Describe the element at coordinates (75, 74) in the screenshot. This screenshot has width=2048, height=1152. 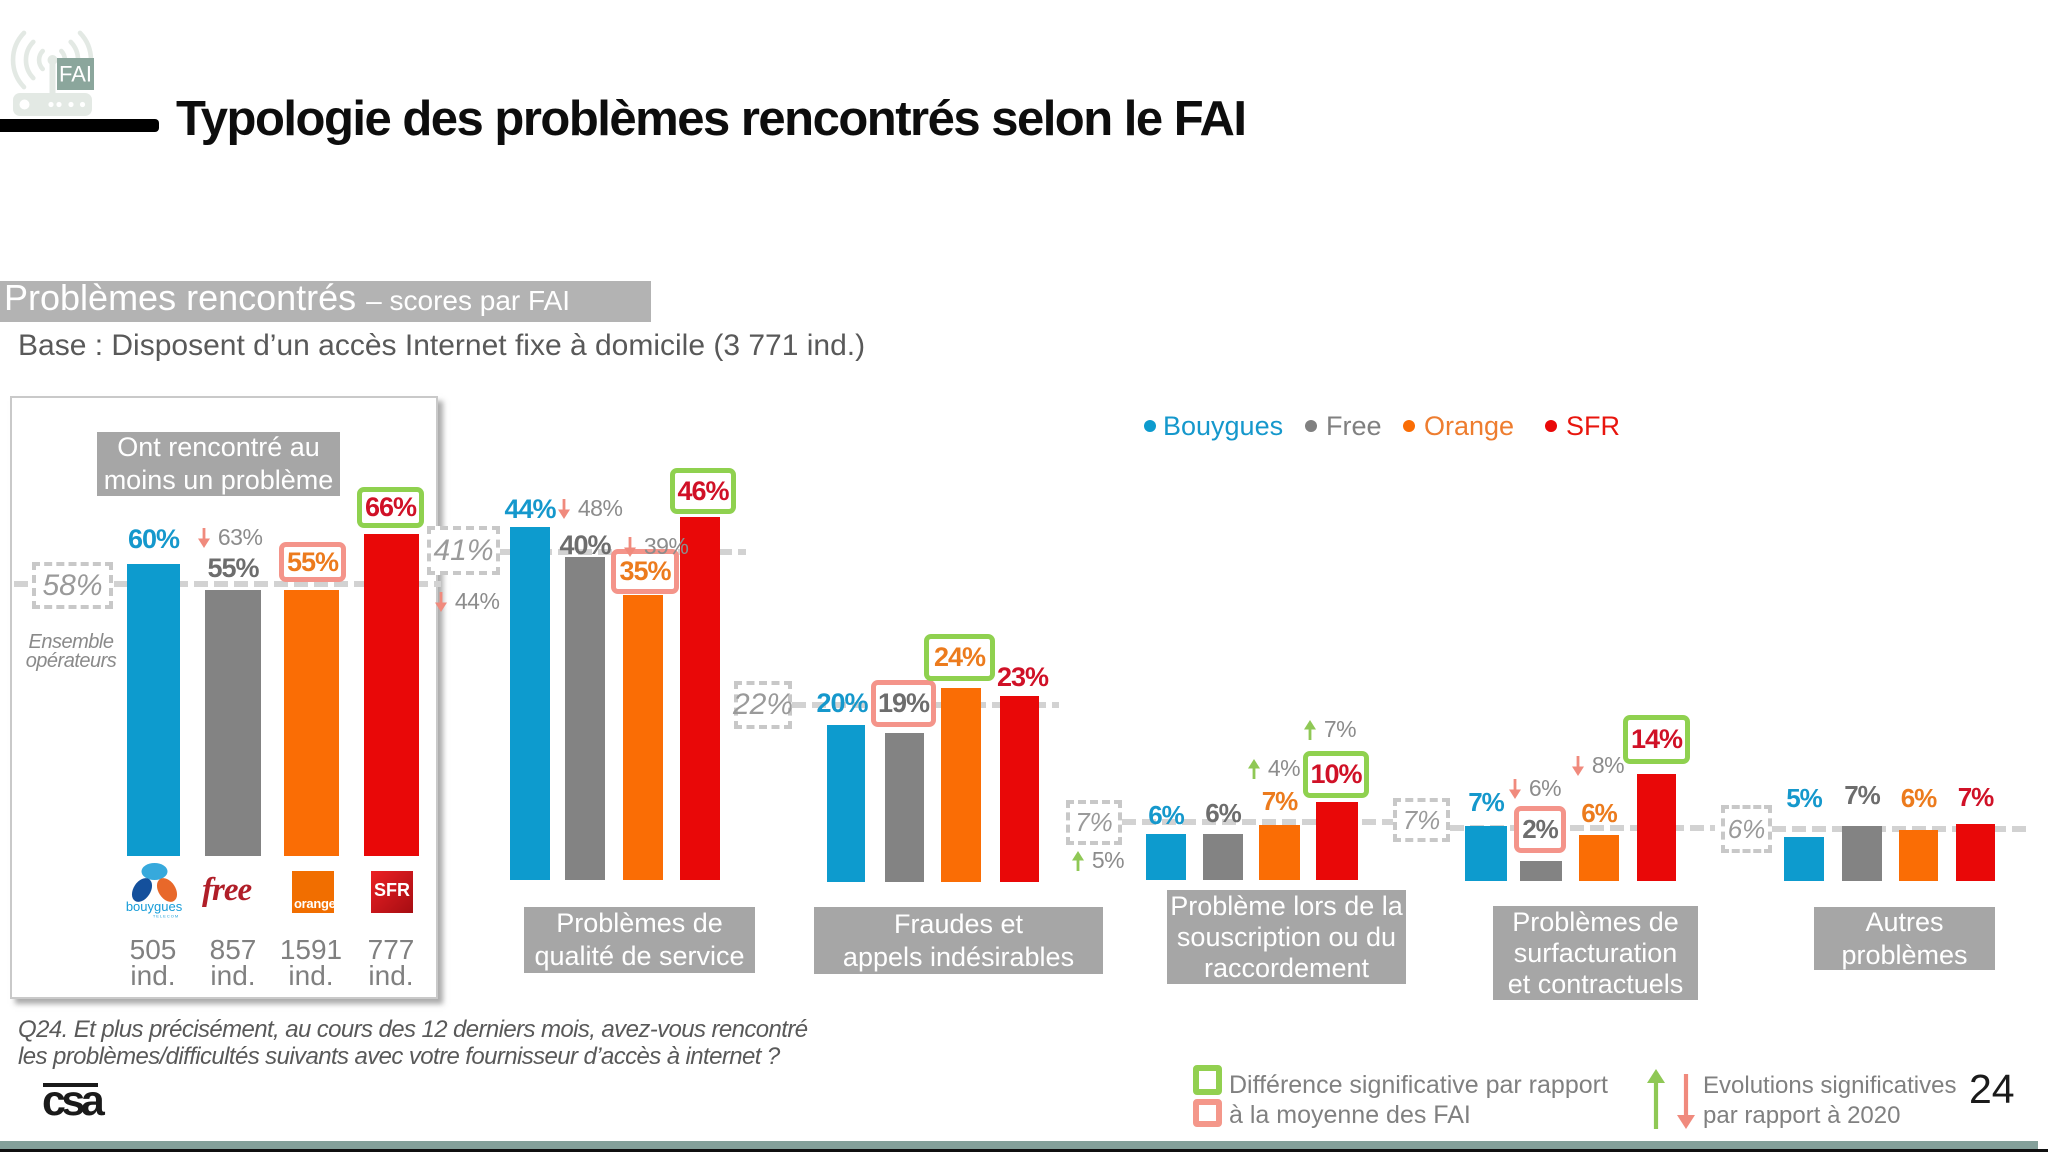
I see `svg-text: FAI` at that location.